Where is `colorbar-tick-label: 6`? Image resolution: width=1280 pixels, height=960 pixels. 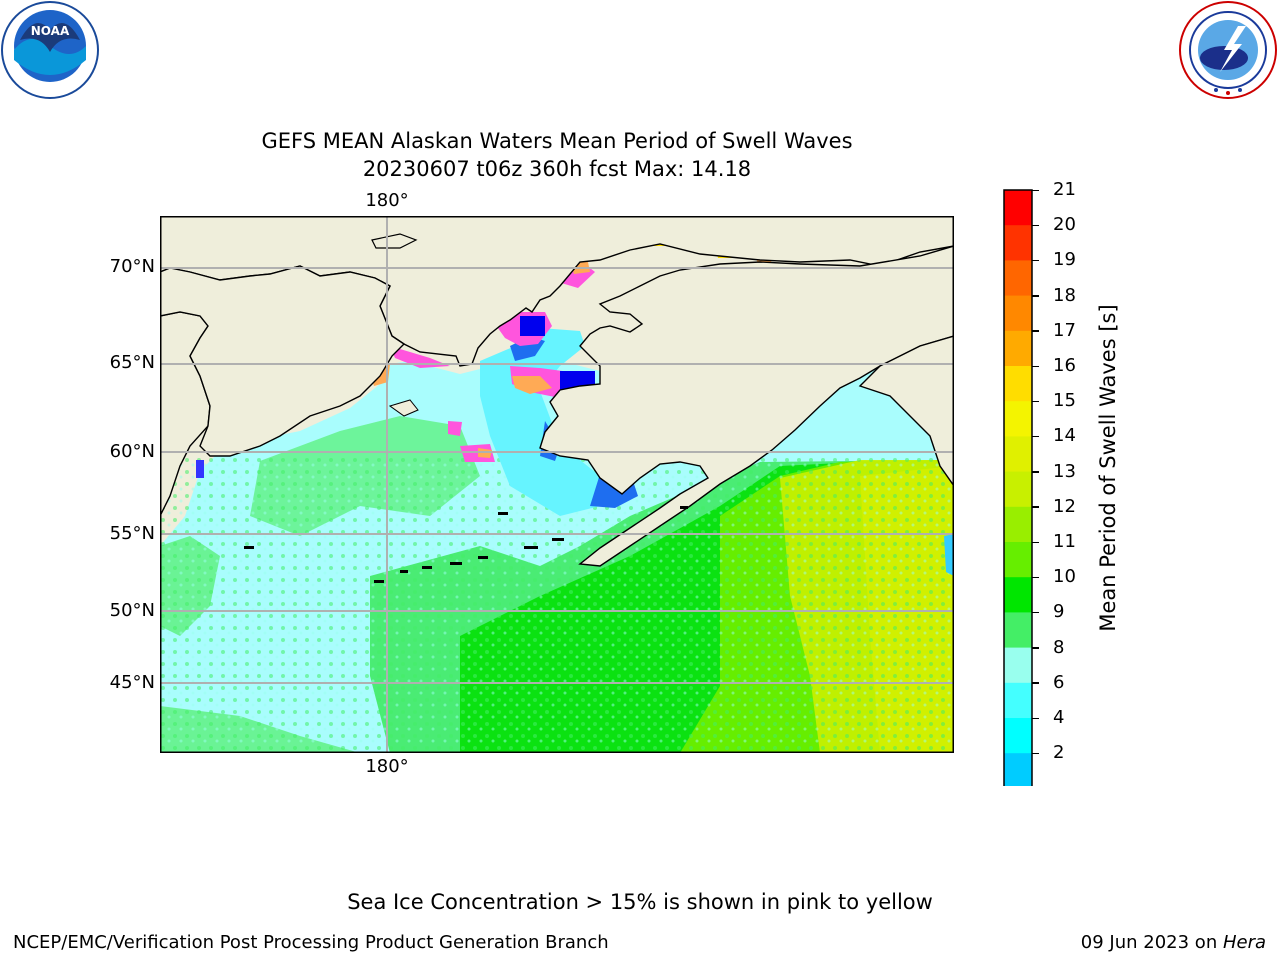
colorbar-tick-label: 6 is located at coordinates (1059, 682).